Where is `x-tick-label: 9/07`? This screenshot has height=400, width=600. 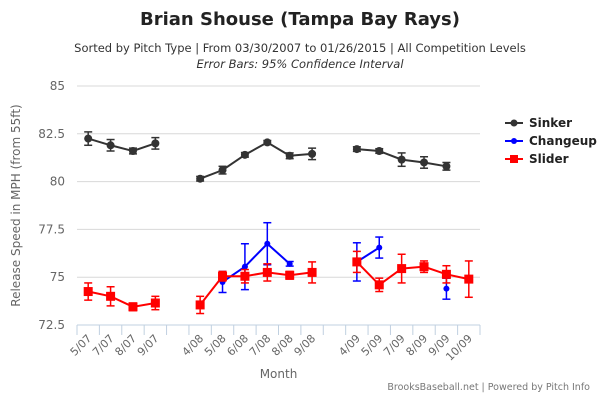
x-tick-label: 9/07 is located at coordinates (148, 345).